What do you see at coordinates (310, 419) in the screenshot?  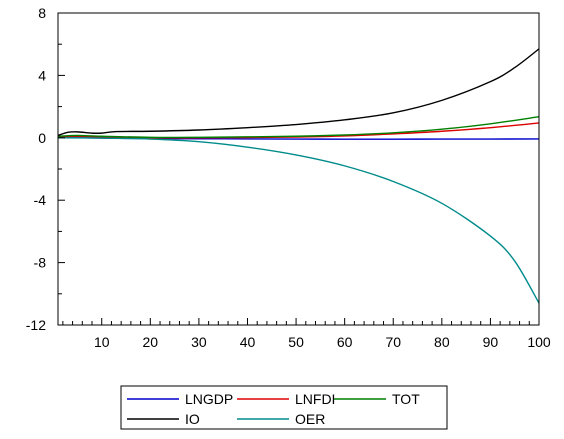 I see `legend-label-oer: OER` at bounding box center [310, 419].